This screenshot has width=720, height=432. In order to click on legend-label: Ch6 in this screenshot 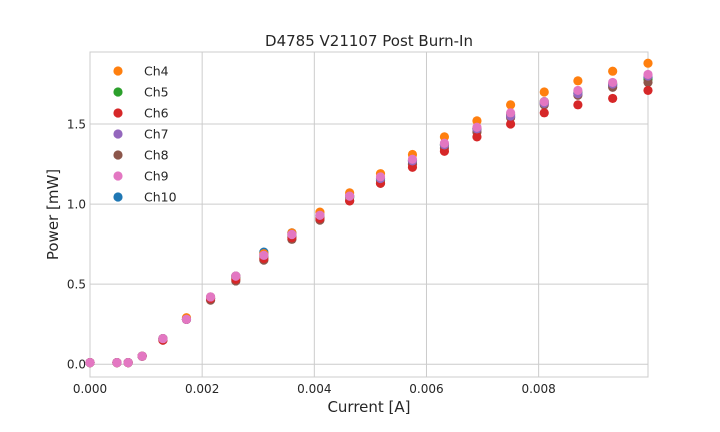, I will do `click(156, 113)`.